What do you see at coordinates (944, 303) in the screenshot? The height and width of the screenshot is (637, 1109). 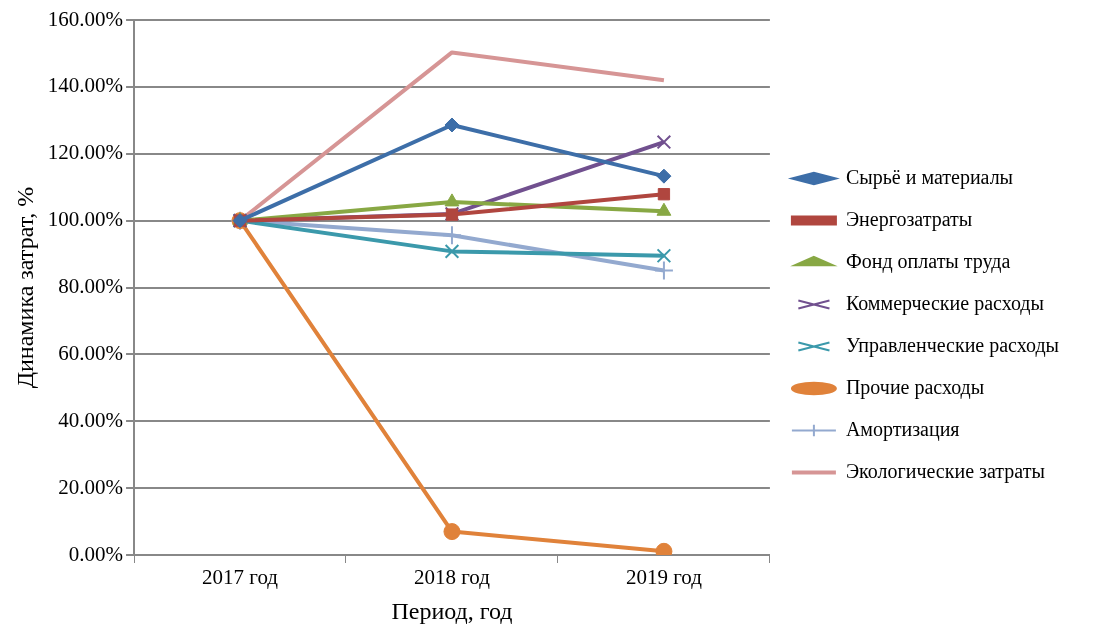 I see `legend-label: Коммерческие расходы` at bounding box center [944, 303].